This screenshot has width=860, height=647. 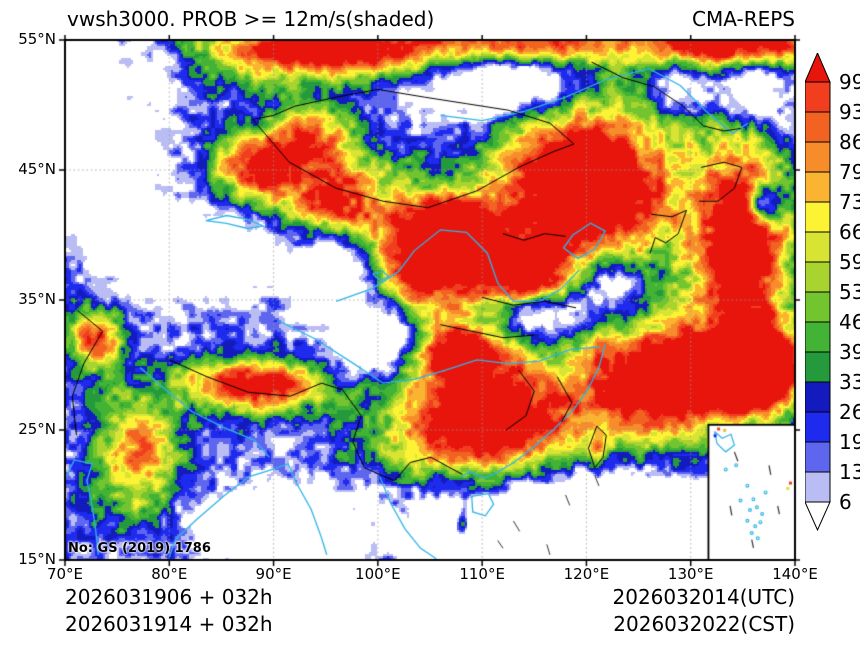 I want to click on colorbar-under-arrow, so click(x=818, y=516).